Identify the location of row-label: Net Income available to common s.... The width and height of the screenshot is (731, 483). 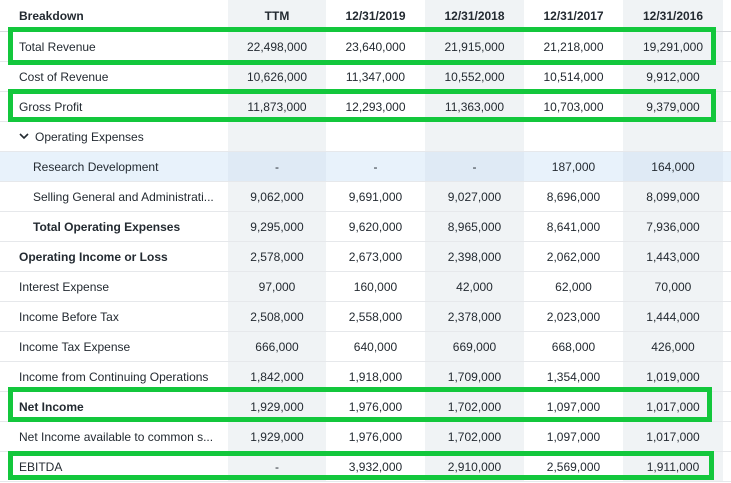
(116, 436).